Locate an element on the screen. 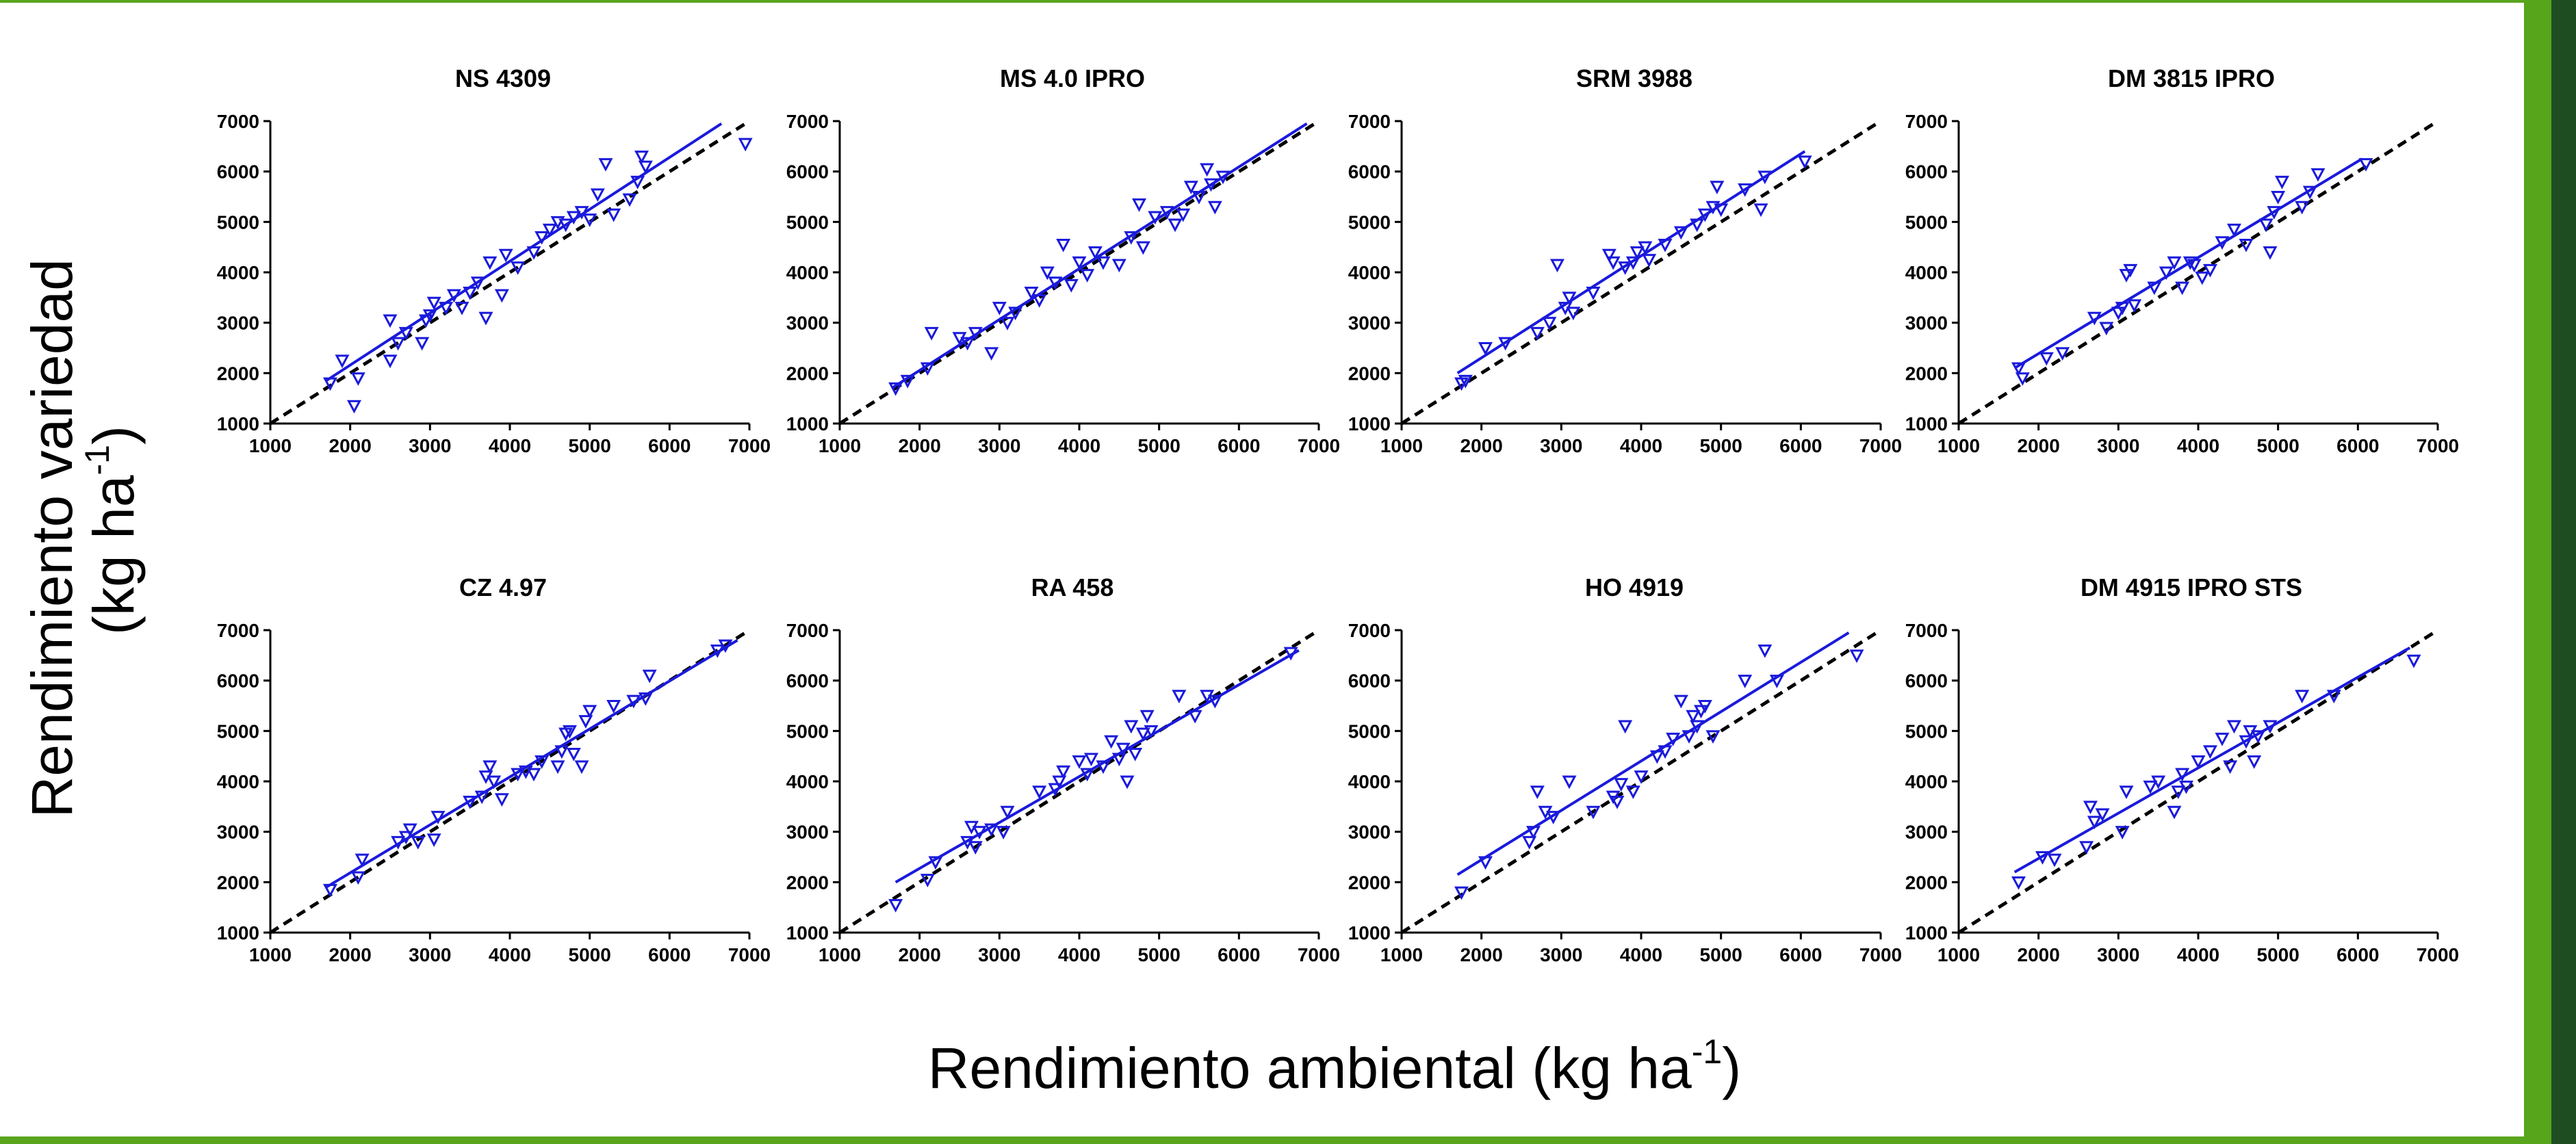 Image resolution: width=2576 pixels, height=1144 pixels. panel-title: NS 4309 is located at coordinates (503, 78).